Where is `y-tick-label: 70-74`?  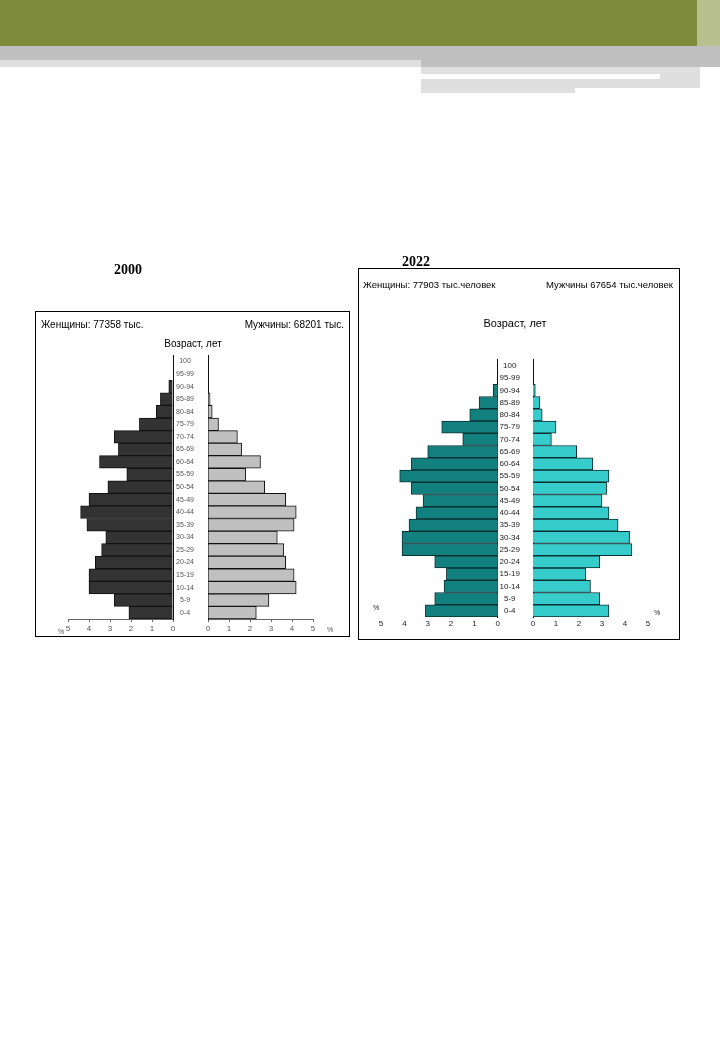 y-tick-label: 70-74 is located at coordinates (510, 439).